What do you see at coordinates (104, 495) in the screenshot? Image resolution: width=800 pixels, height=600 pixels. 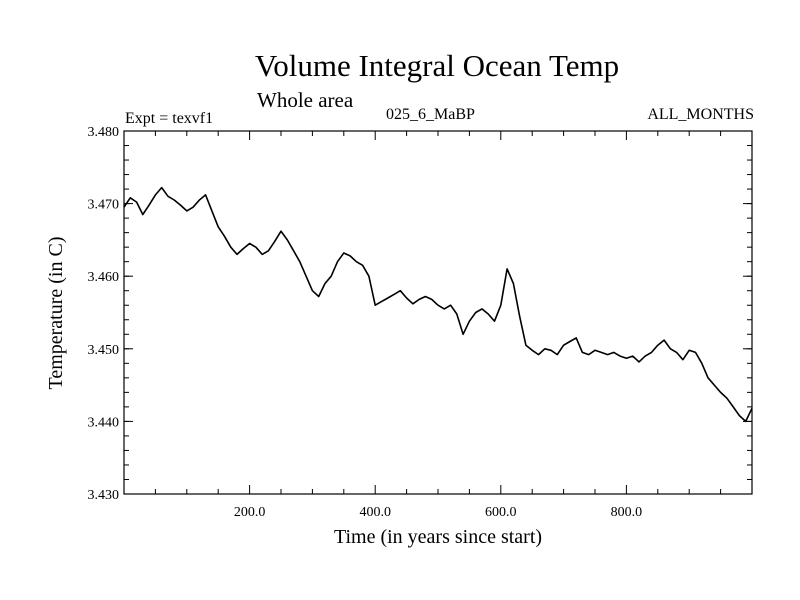 I see `y-tick-label: 3.430` at bounding box center [104, 495].